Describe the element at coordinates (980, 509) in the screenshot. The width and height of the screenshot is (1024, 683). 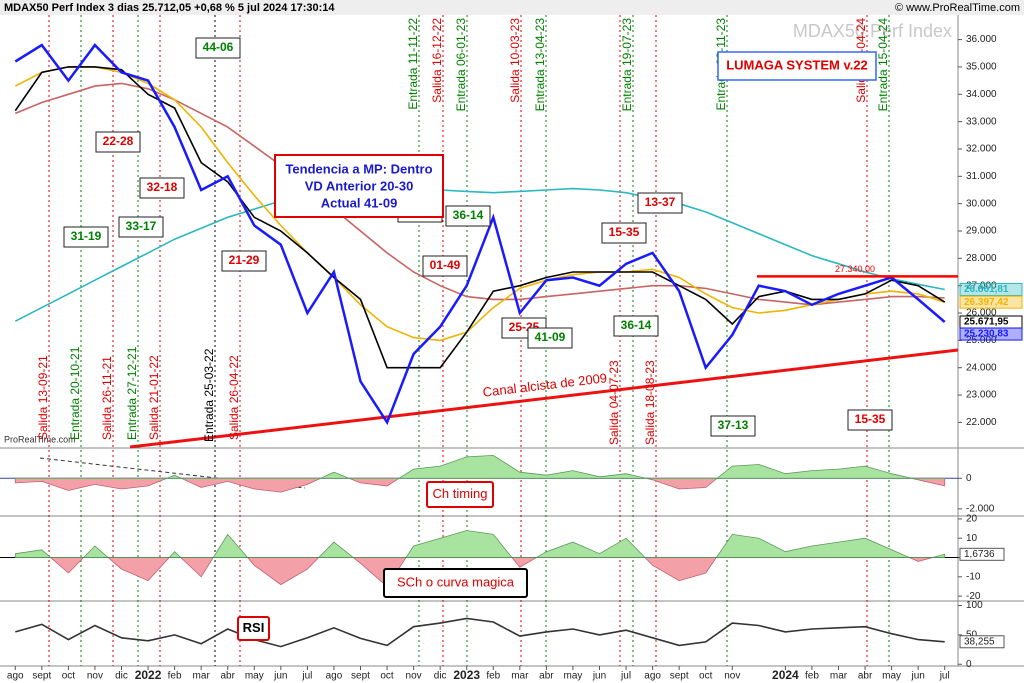
I see `y-tick-label: -2.000` at that location.